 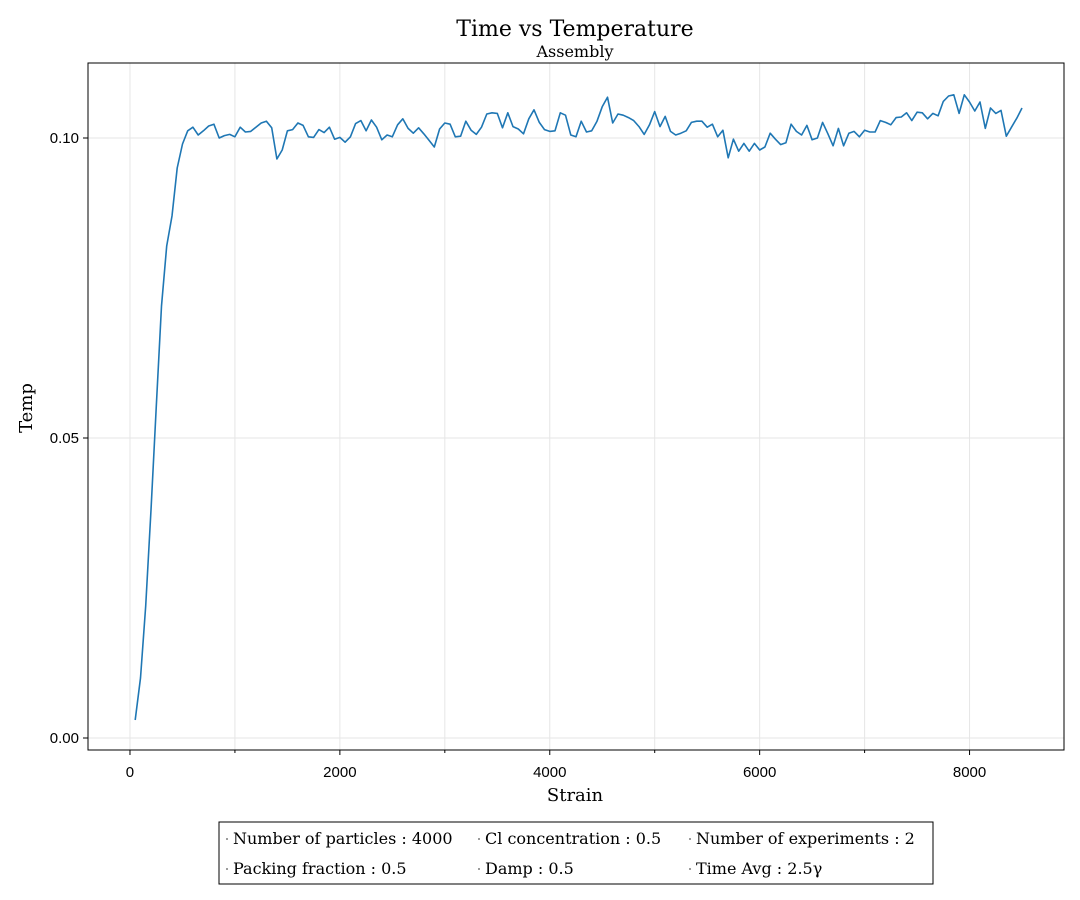 I want to click on legend-entry: Time Avg : 2.5γ, so click(x=759, y=868).